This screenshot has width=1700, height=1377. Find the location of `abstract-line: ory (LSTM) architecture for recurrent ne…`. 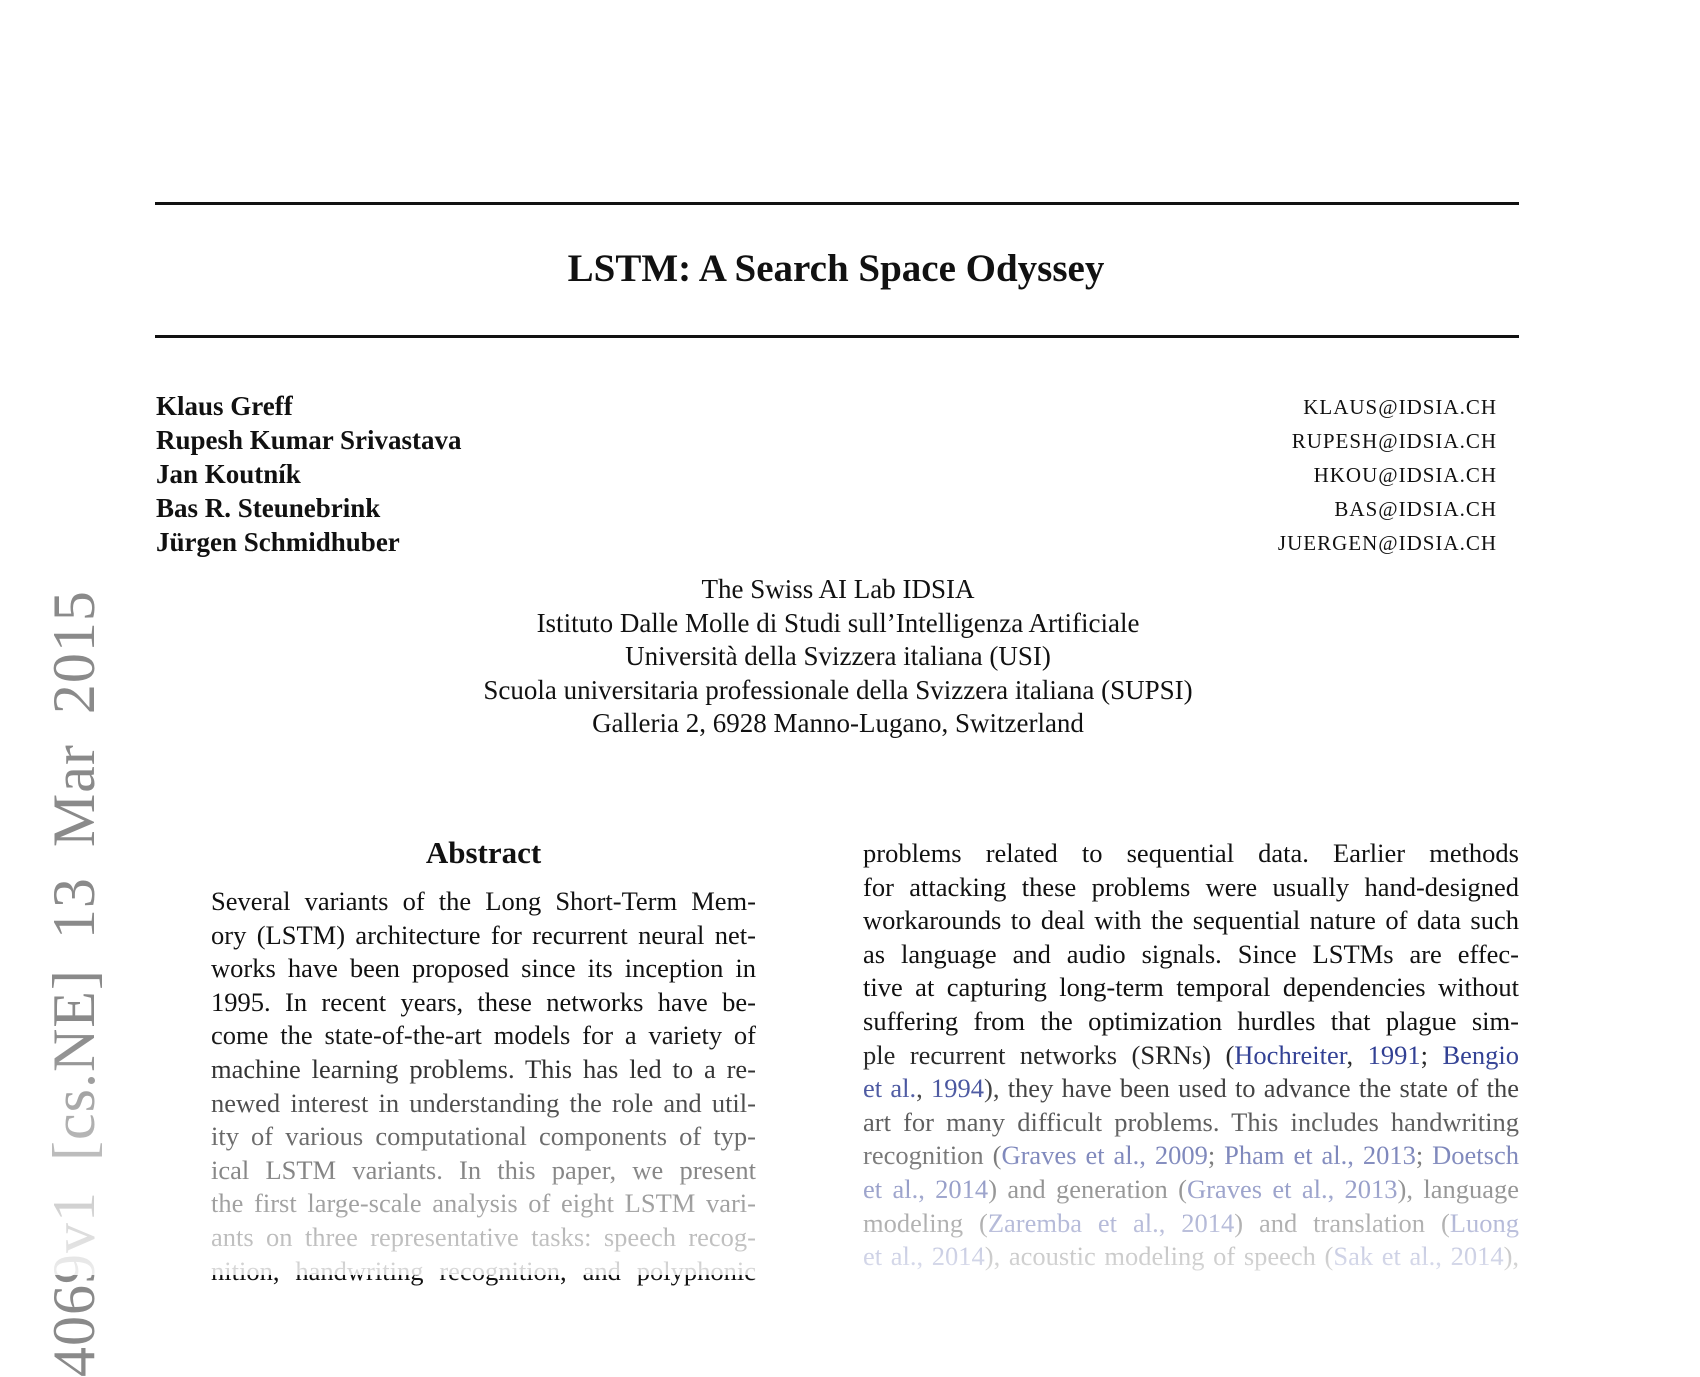

abstract-line: ory (LSTM) architecture for recurrent ne… is located at coordinates (483, 934).